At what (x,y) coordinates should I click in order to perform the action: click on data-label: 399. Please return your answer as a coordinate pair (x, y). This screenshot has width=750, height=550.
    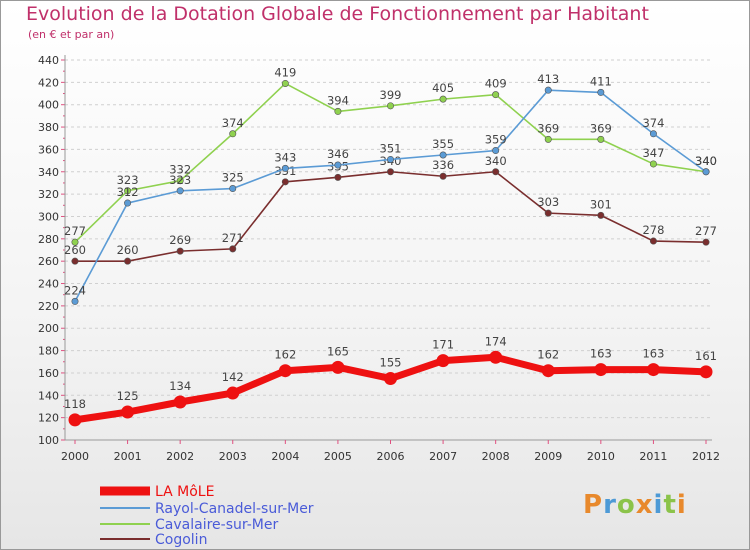
    Looking at the image, I should click on (391, 95).